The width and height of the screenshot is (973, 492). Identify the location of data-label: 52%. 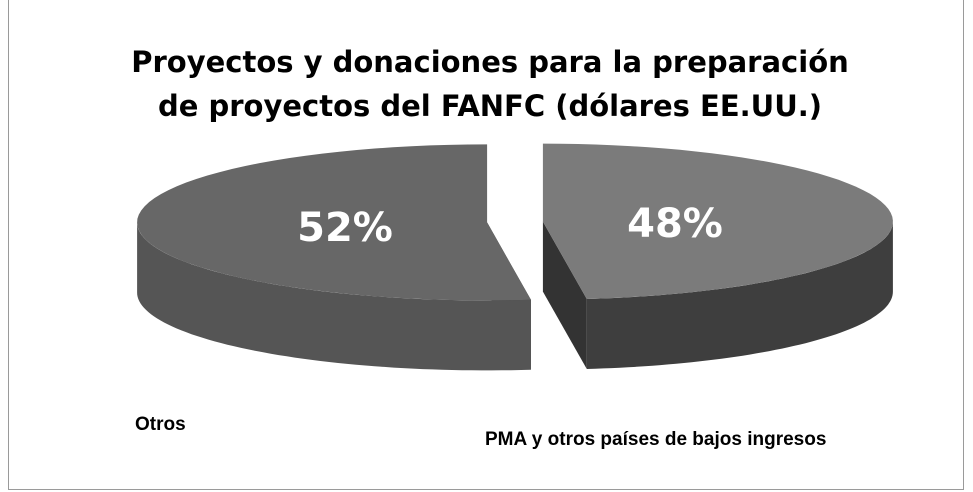
(345, 228).